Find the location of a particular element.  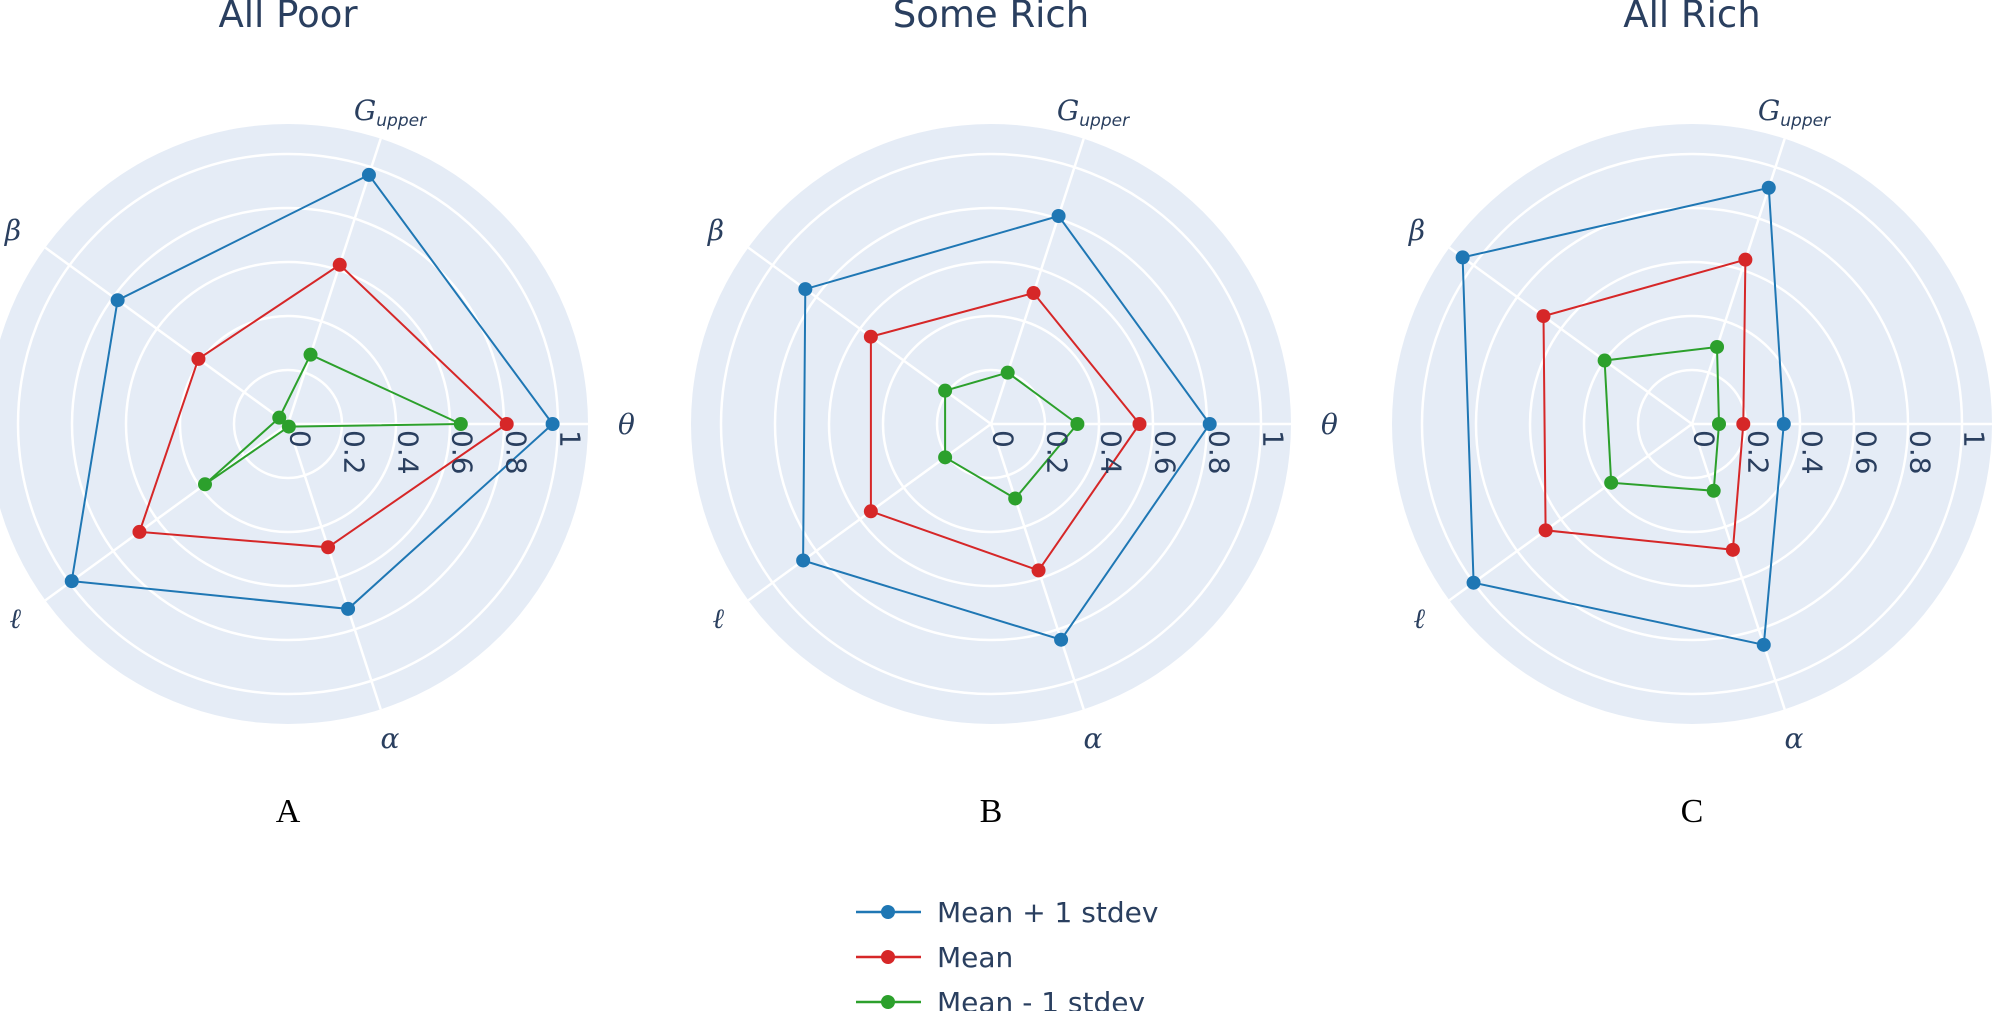

legend-label: Mean - 1 stdev is located at coordinates (1041, 998).